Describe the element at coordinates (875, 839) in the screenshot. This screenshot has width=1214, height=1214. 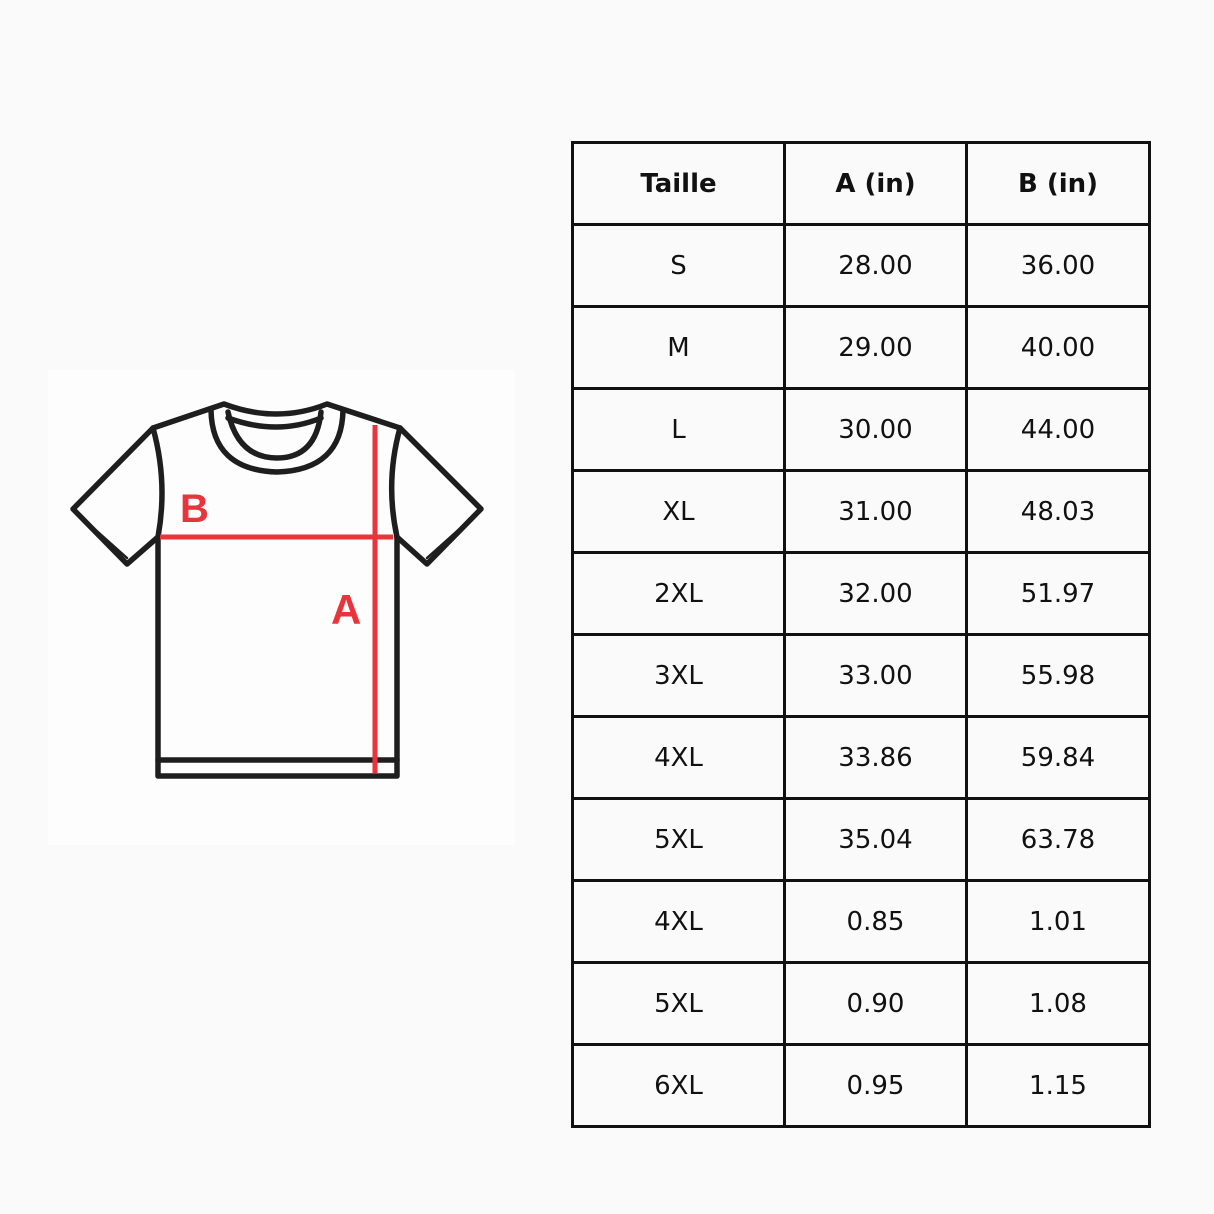
I see `a-cell: 35.04` at that location.